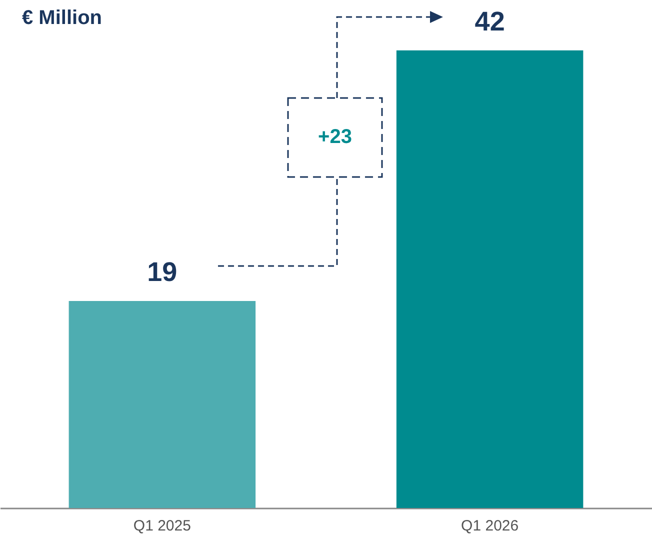 Image resolution: width=652 pixels, height=542 pixels. What do you see at coordinates (162, 526) in the screenshot?
I see `x-tick-label: Q1 2025` at bounding box center [162, 526].